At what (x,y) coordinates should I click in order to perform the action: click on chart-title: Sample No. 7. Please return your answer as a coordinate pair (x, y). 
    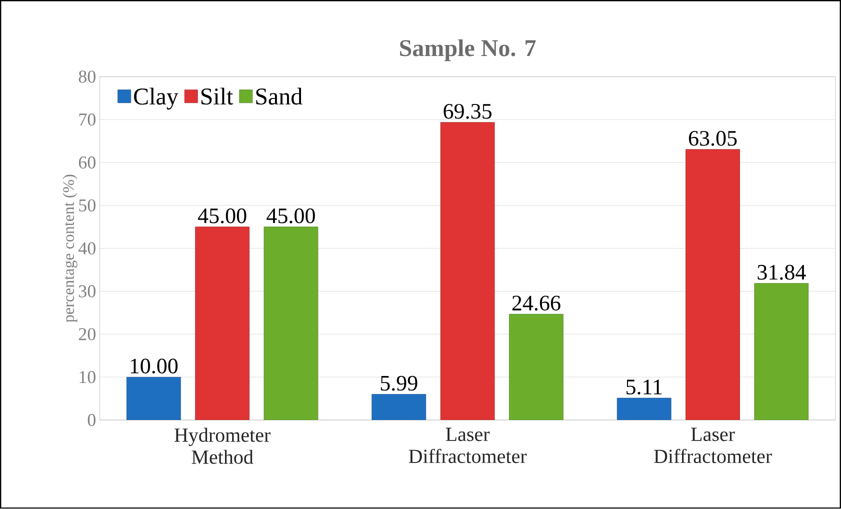
    Looking at the image, I should click on (468, 50).